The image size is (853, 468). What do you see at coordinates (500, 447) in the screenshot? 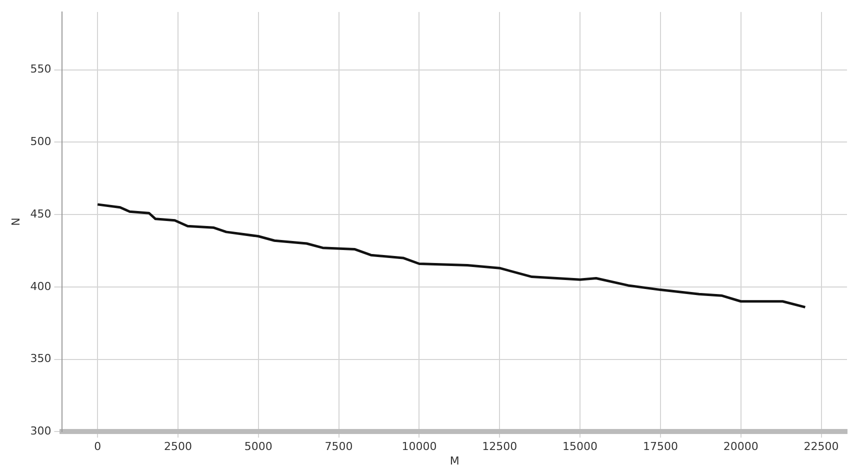
I see `x-tick-label: 12500` at bounding box center [500, 447].